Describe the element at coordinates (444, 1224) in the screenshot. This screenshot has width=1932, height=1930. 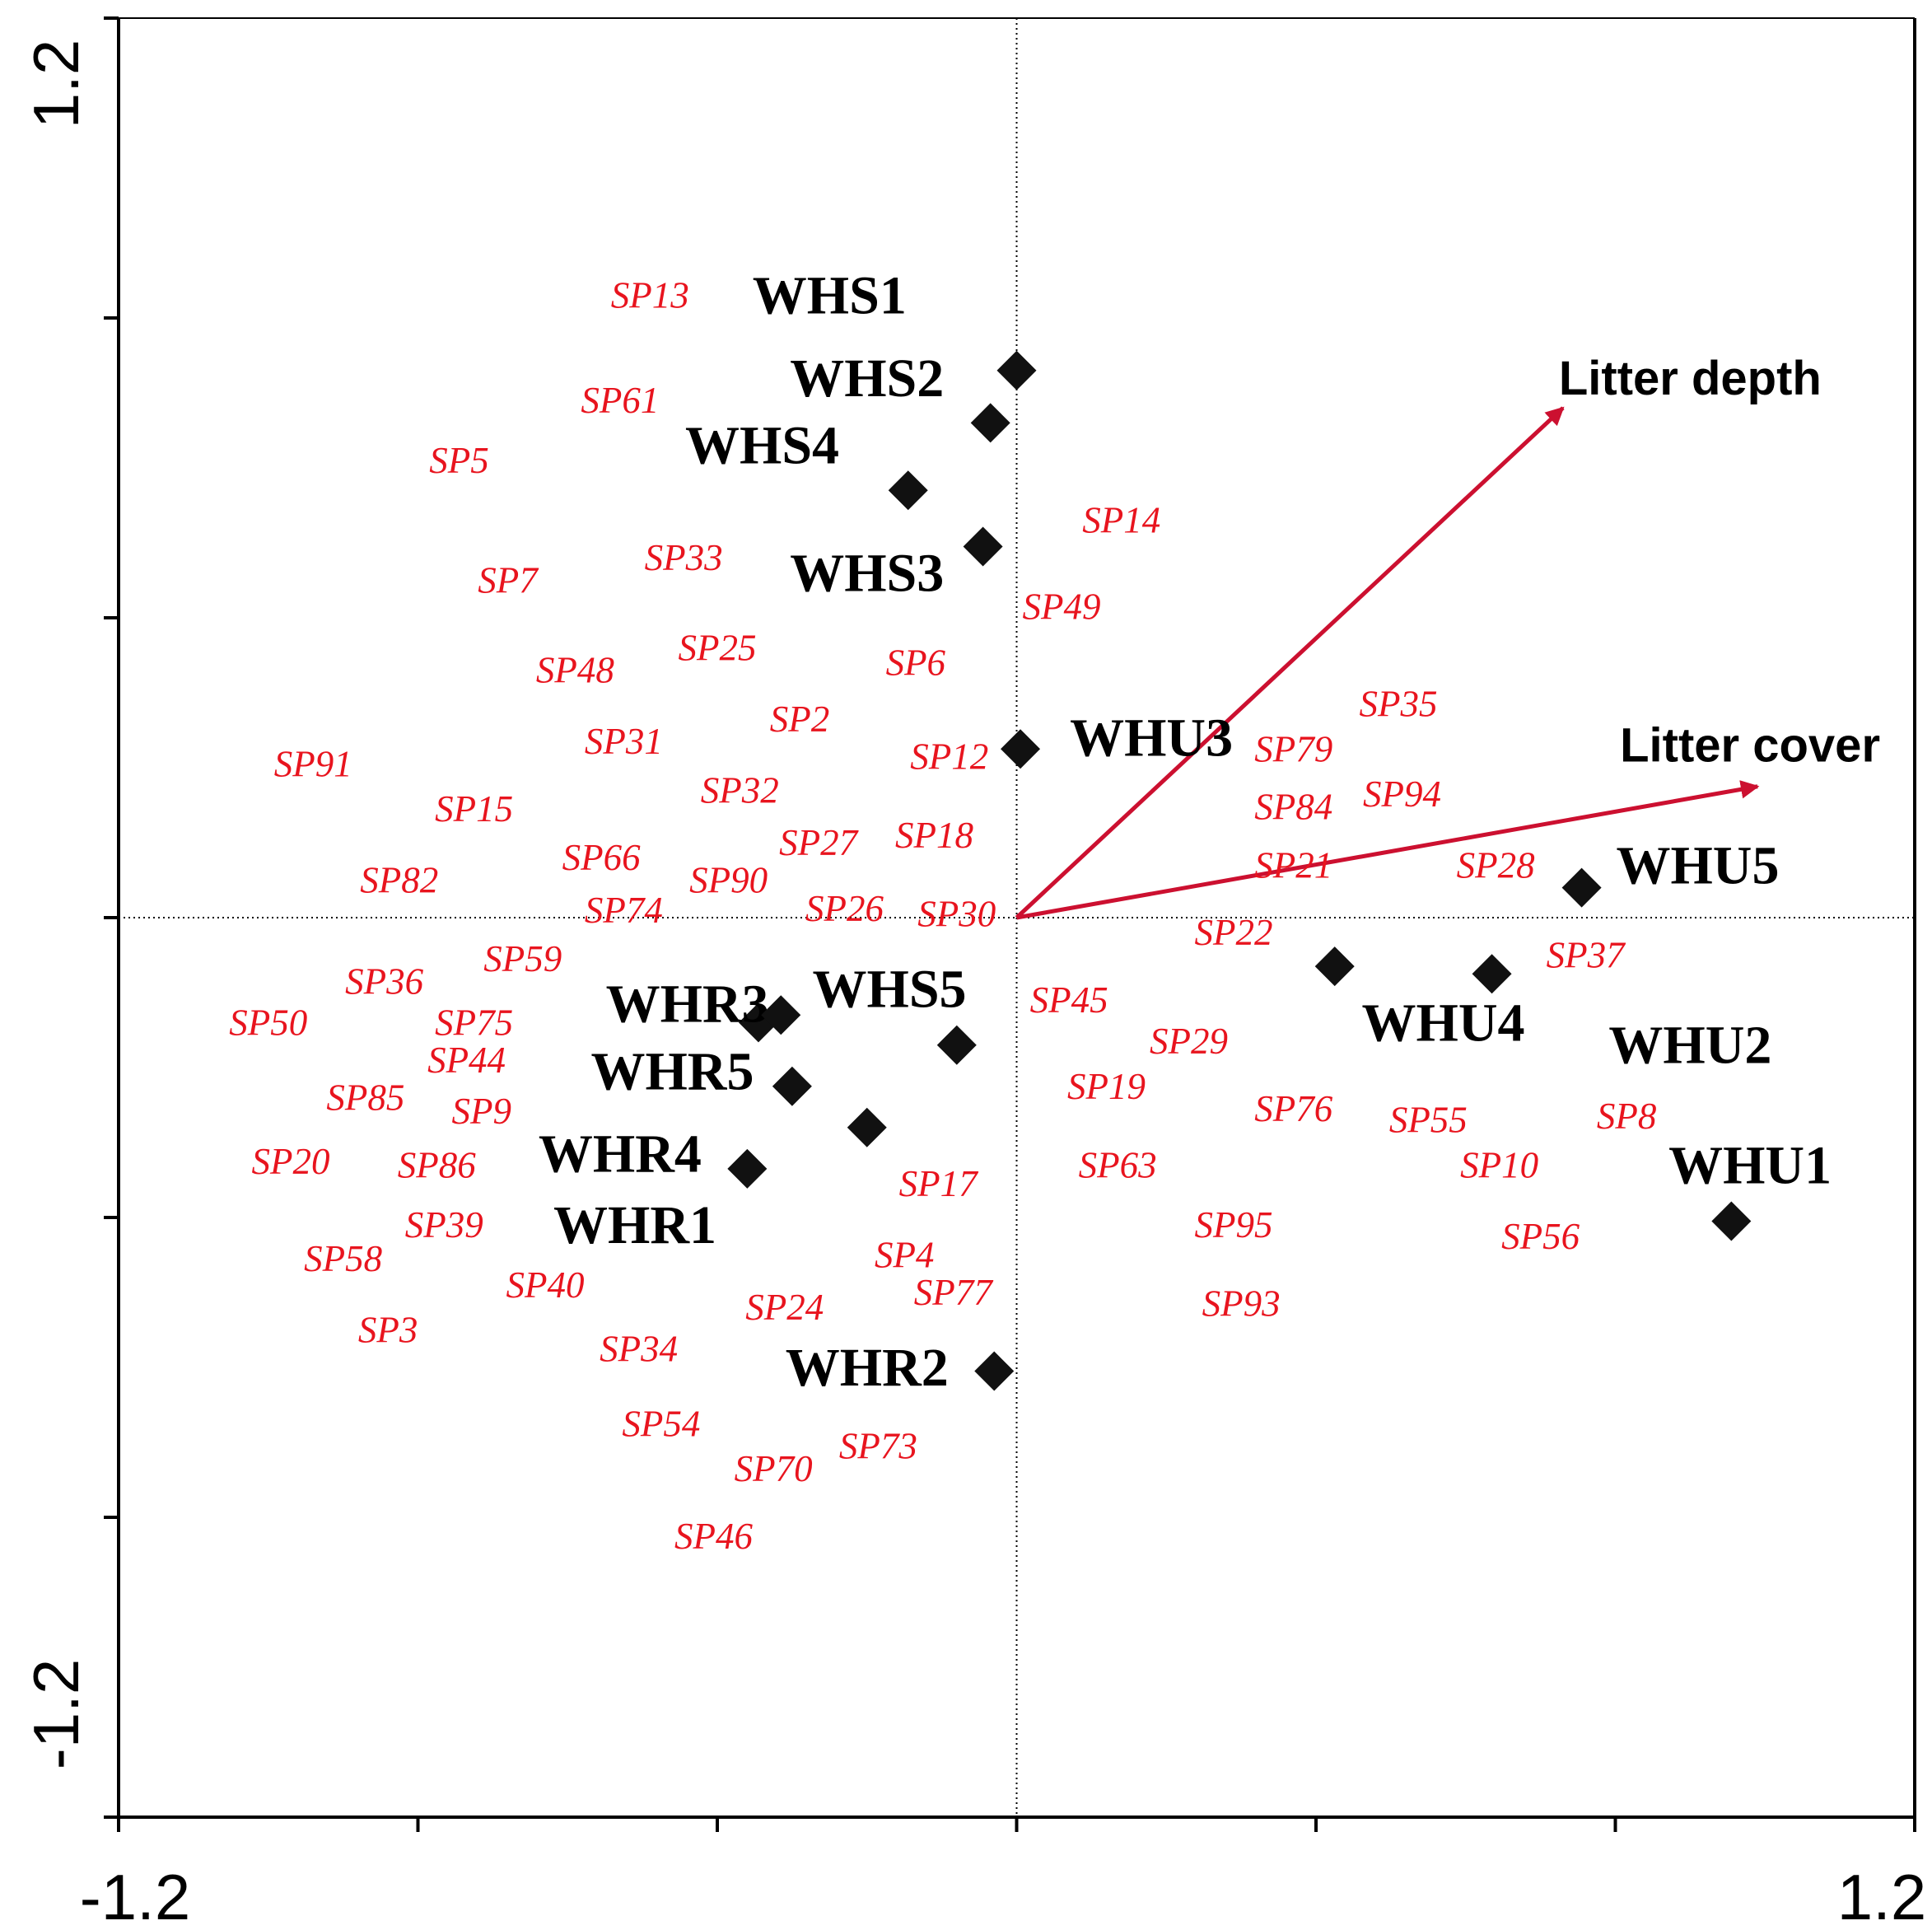
I see `species-label: SP39` at that location.